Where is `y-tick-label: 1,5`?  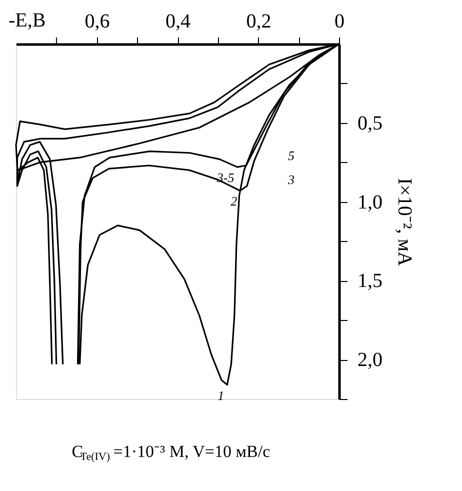
y-tick-label: 1,5 is located at coordinates (370, 281).